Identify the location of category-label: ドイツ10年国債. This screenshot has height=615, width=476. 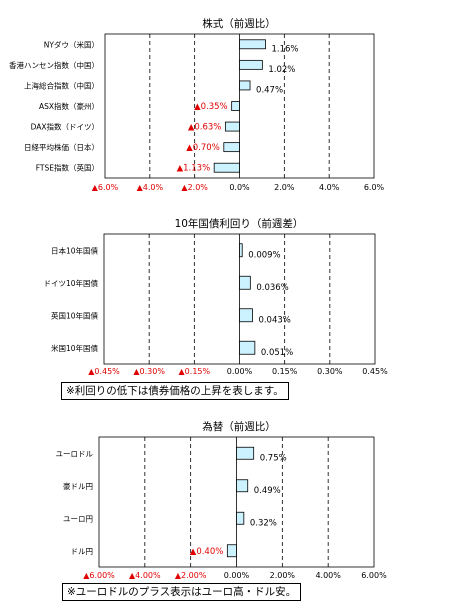
(70, 283).